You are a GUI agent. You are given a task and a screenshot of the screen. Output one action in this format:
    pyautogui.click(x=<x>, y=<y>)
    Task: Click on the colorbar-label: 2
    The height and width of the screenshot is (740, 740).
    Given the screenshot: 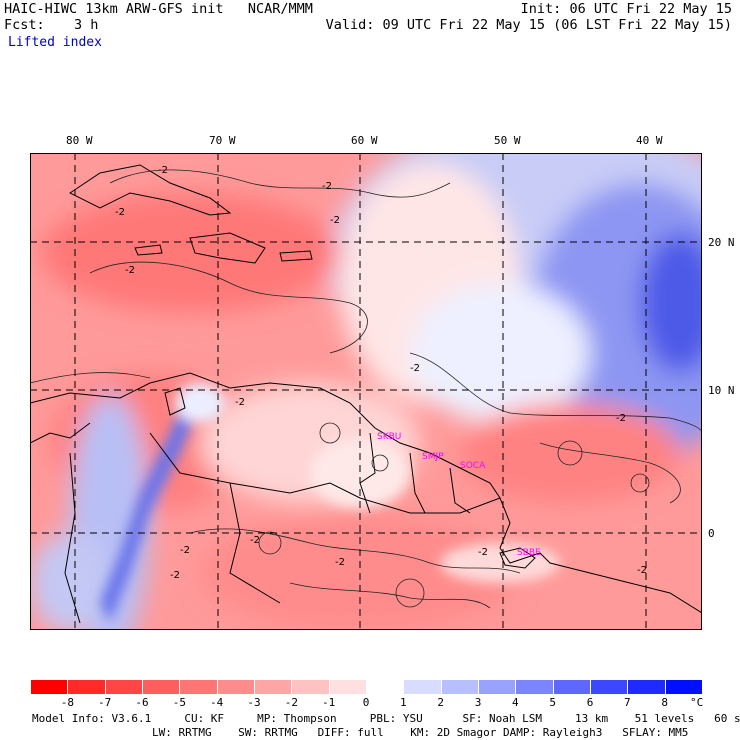 What is the action you would take?
    pyautogui.click(x=440, y=702)
    